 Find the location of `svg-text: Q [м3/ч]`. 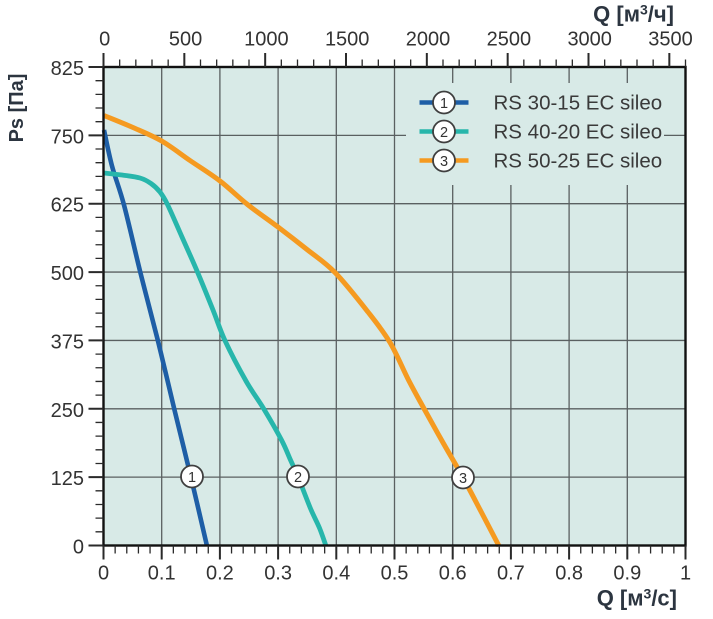

svg-text: Q [м3/ч] is located at coordinates (633, 14).